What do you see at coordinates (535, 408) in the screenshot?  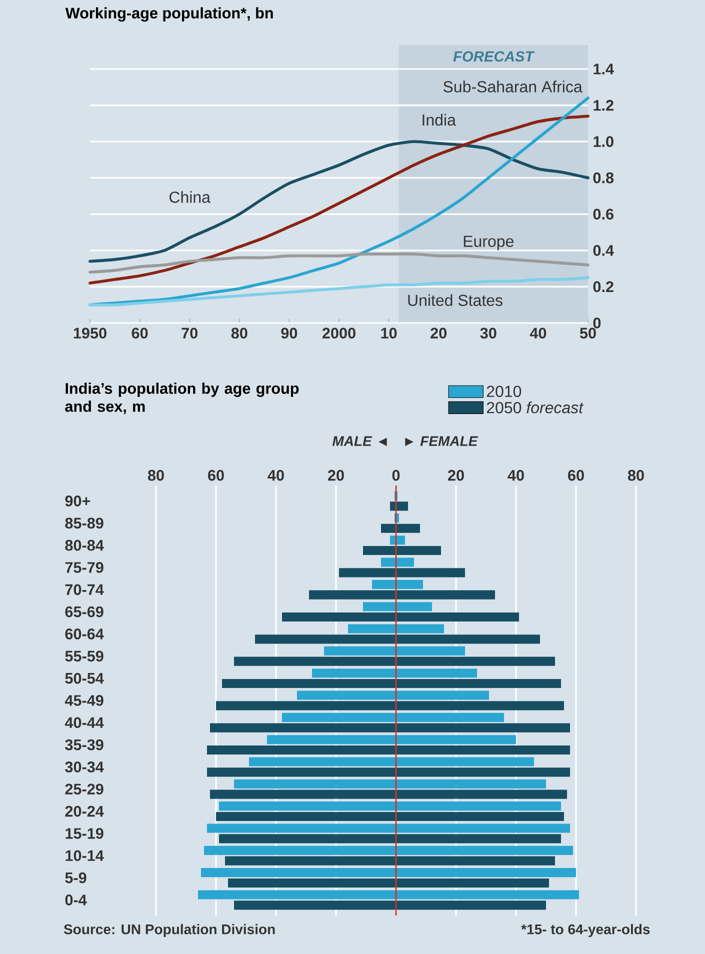 I see `legend-label: 2050 forecast` at bounding box center [535, 408].